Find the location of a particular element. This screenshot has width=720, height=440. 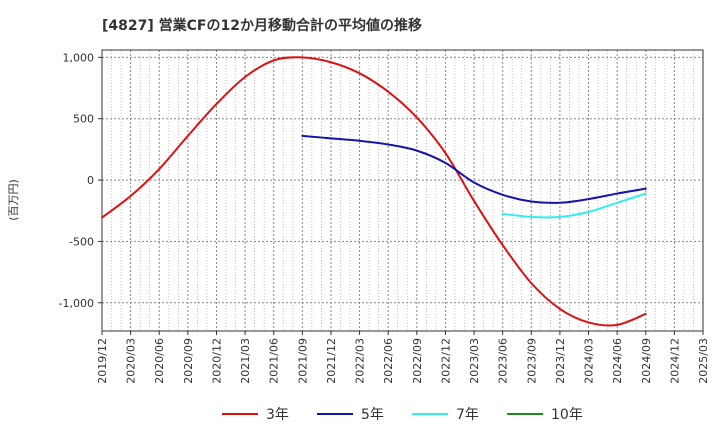

y-tick-label: -1,000 is located at coordinates (76, 303).